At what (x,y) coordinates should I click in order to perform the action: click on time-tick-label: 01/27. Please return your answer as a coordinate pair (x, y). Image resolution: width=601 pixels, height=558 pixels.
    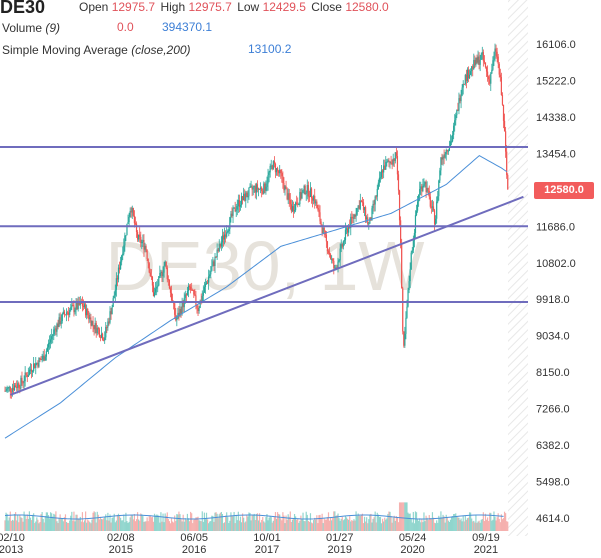
    Looking at the image, I should click on (340, 538).